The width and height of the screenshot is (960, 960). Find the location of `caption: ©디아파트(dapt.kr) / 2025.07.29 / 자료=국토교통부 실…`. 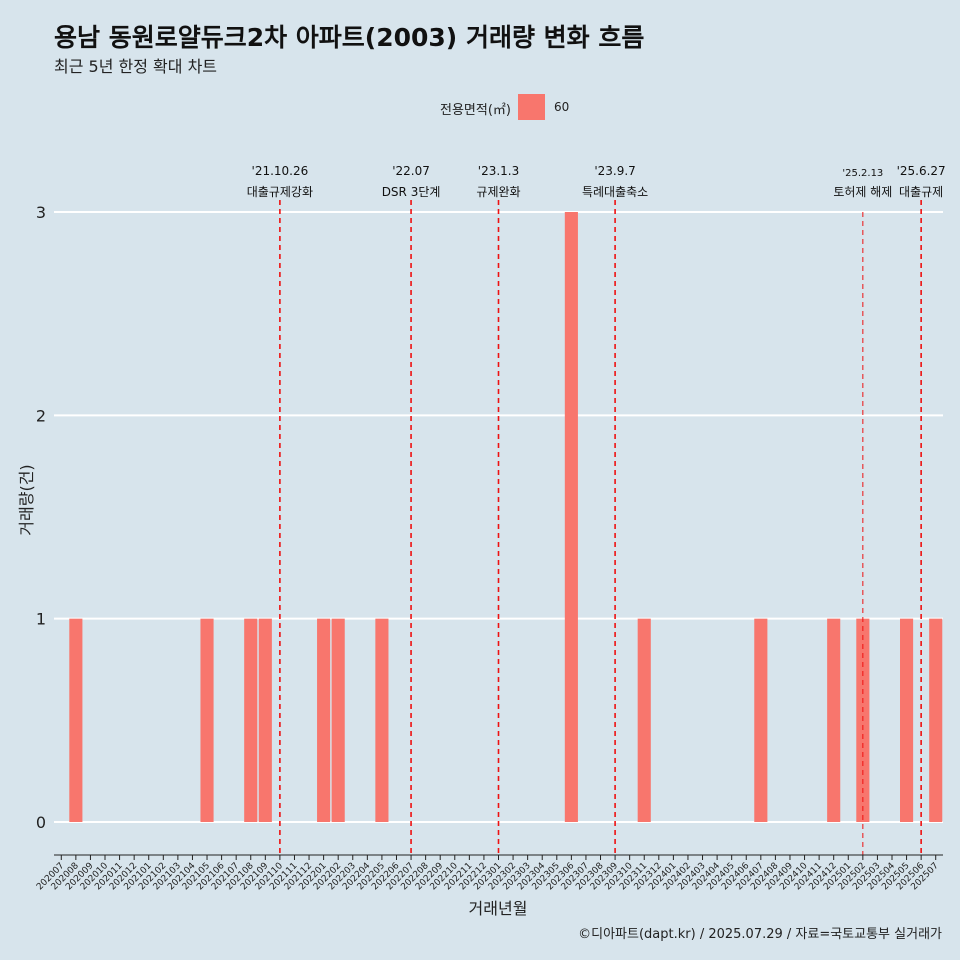

caption: ©디아파트(dapt.kr) / 2025.07.29 / 자료=국토교통부 실… is located at coordinates (760, 934).